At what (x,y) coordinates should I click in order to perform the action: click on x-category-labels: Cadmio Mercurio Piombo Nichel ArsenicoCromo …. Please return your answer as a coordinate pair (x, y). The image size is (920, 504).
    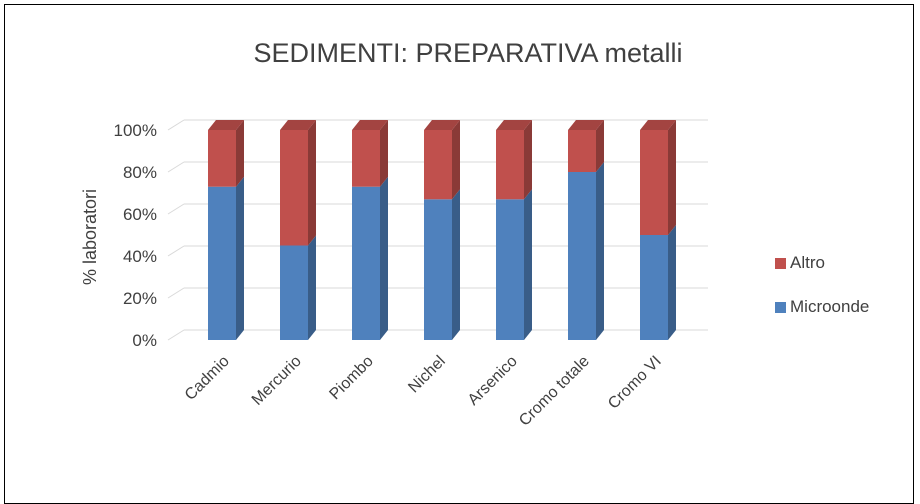
    Looking at the image, I should click on (423, 391).